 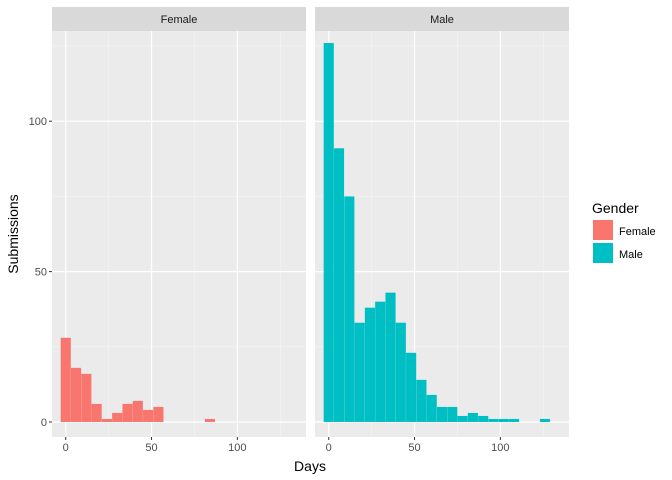 I want to click on y-axis-title: Submissions, so click(x=13, y=233).